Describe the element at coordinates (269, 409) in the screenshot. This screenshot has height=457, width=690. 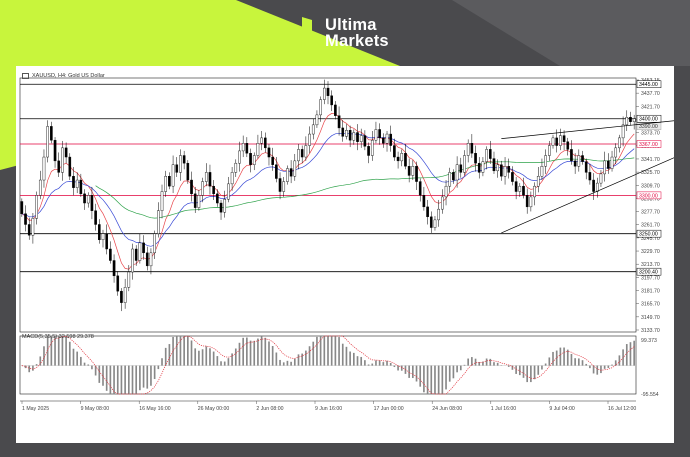
I see `x-tick-label: 2 Jun 08:00` at that location.